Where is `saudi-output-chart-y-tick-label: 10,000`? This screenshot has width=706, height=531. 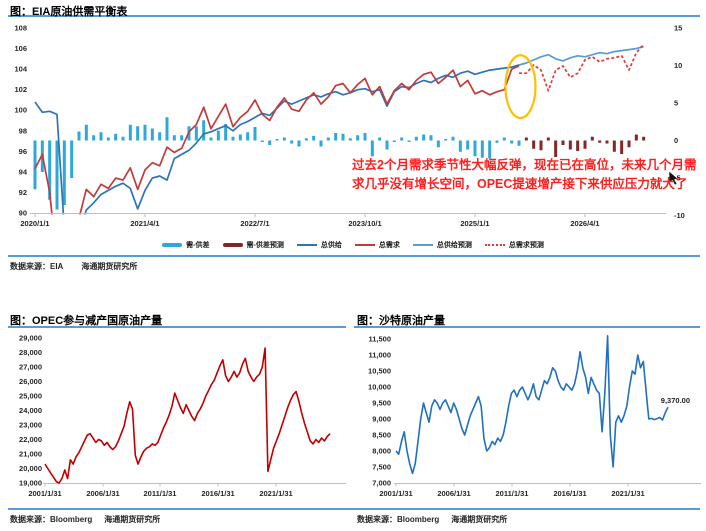 saudi-output-chart-y-tick-label: 10,000 is located at coordinates (379, 387).